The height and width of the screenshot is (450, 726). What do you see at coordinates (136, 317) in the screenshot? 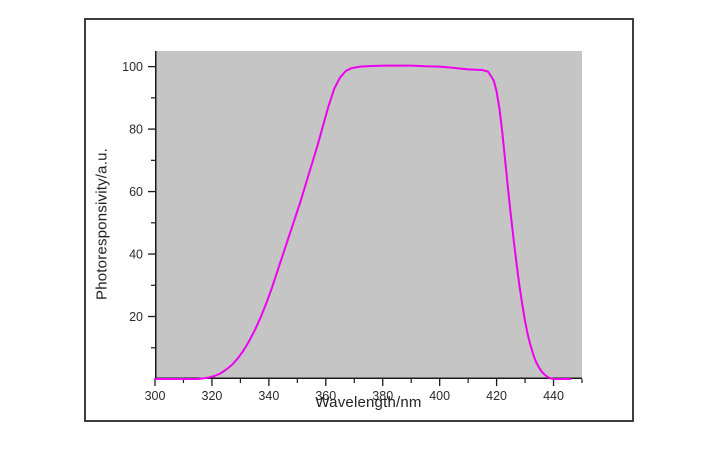
I see `y-tick-label: 20` at bounding box center [136, 317].